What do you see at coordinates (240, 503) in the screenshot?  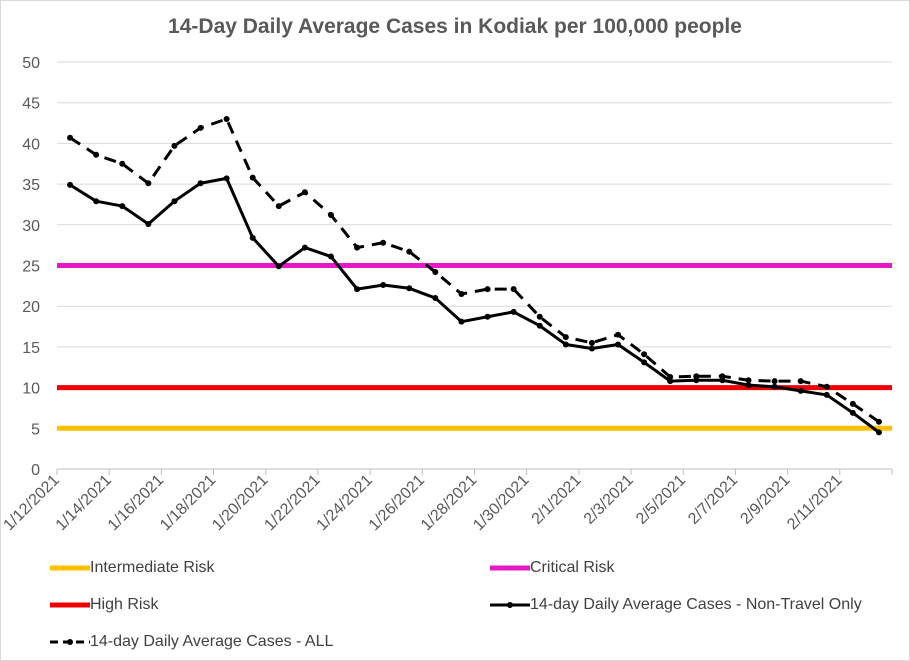 I see `x-tick-label: 1/20/2021` at bounding box center [240, 503].